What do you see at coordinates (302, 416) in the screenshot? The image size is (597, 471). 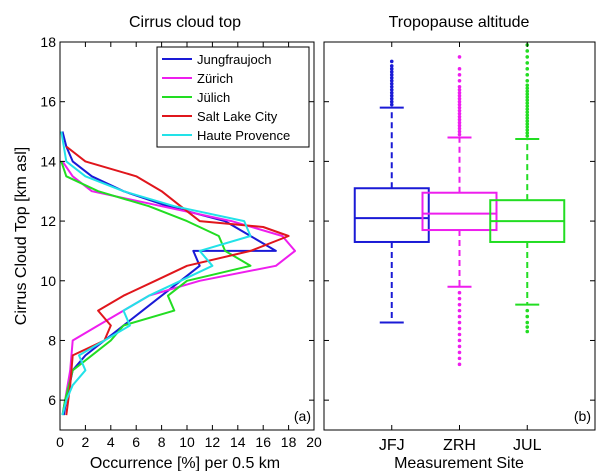 I see `panel-a-label: (a)` at bounding box center [302, 416].